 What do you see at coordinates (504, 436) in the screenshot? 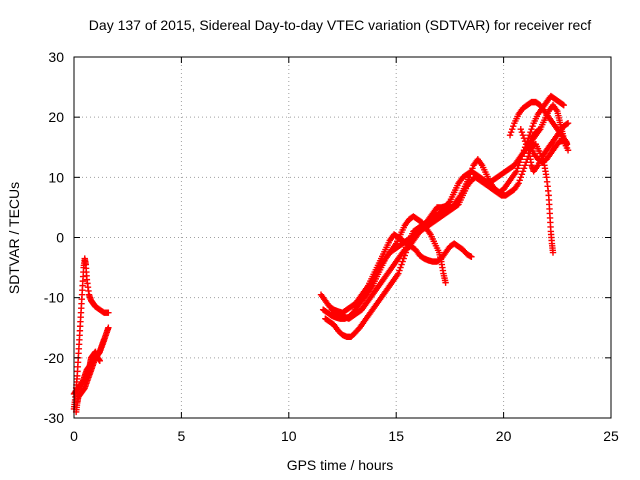
I see `x-tick-label: 20` at bounding box center [504, 436].